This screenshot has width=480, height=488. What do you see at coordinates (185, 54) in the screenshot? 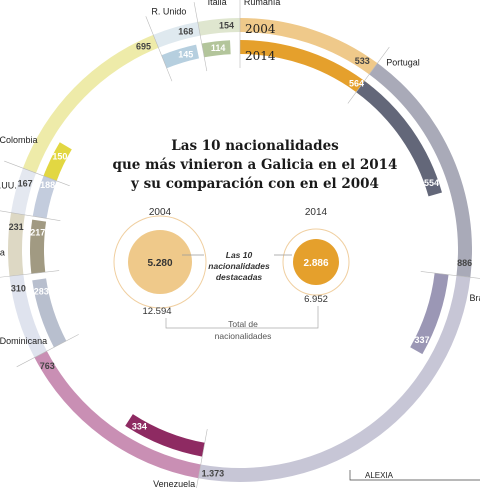
I see `value-2014-r-unido: 145` at bounding box center [185, 54].